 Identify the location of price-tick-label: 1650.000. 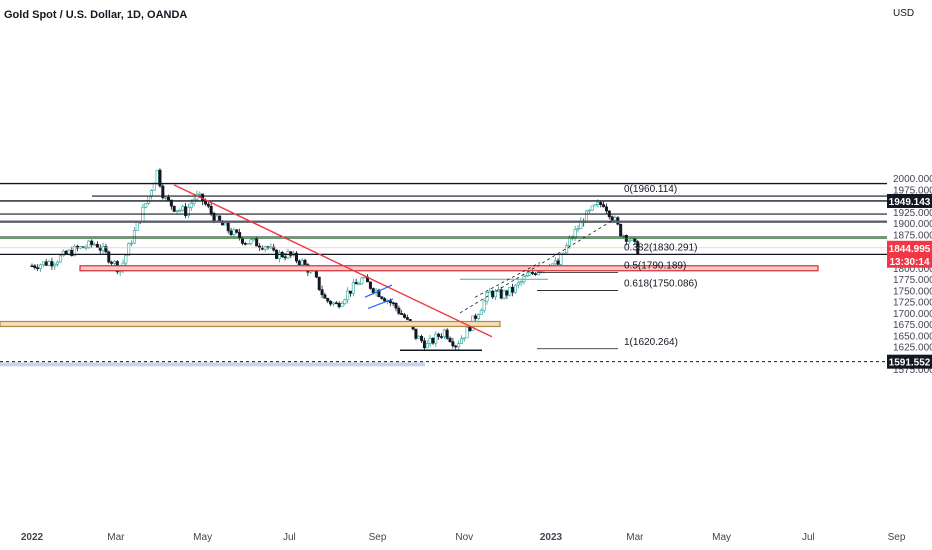
(912, 336).